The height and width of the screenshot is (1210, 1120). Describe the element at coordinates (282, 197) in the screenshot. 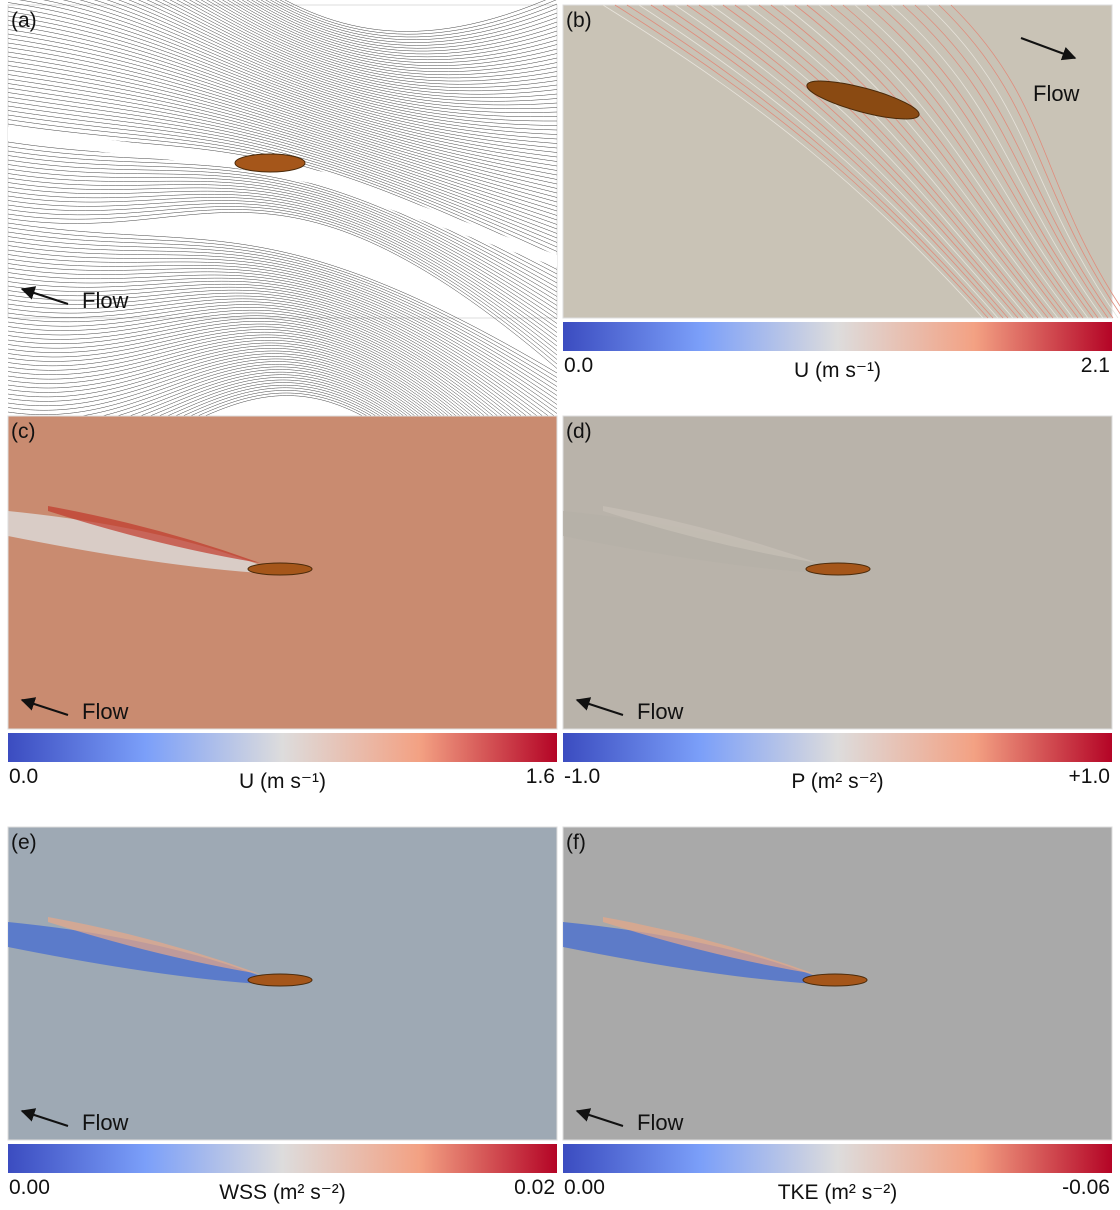

I see `wake-gap` at that location.